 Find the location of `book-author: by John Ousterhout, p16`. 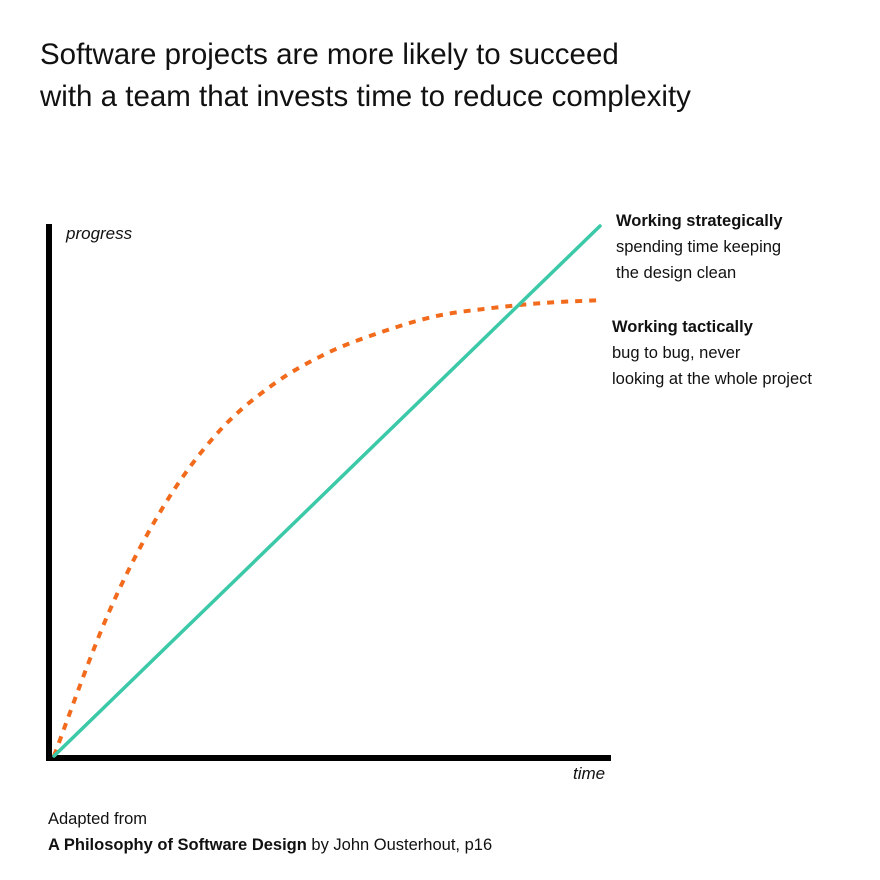

book-author: by John Ousterhout, p16 is located at coordinates (399, 845).